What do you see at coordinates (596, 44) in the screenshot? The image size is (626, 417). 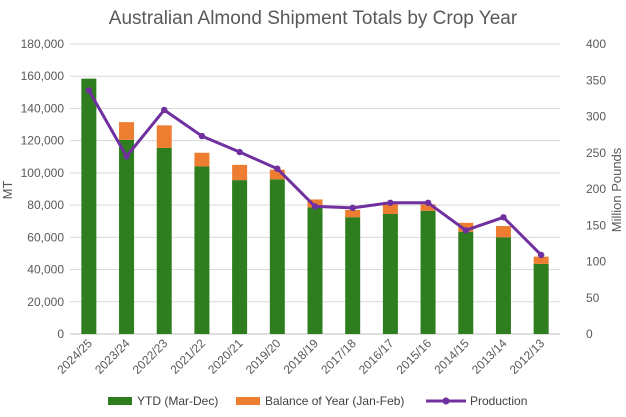 I see `y2-tick-label: 400` at bounding box center [596, 44].